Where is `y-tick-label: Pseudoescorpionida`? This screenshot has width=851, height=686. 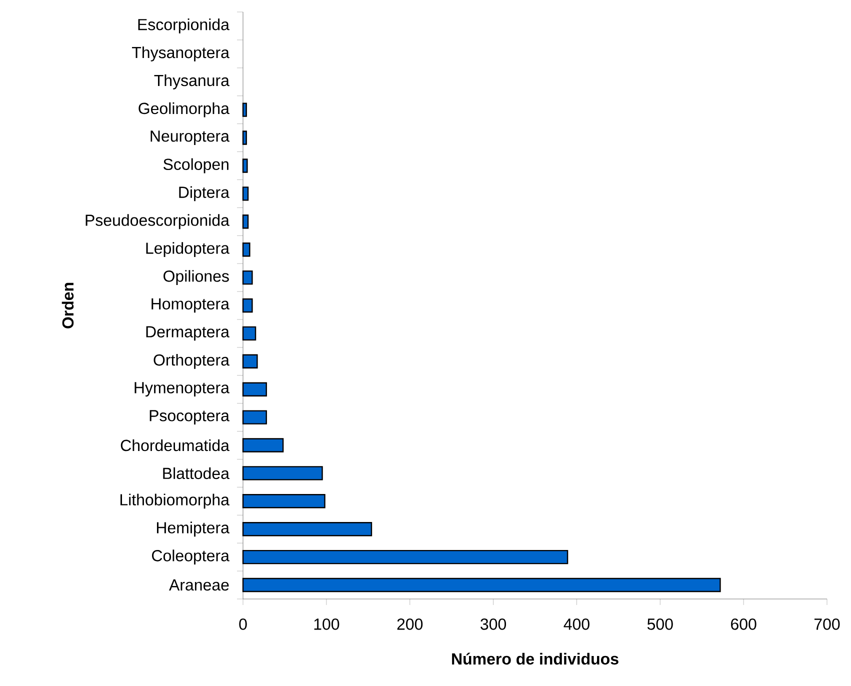
y-tick-label: Pseudoescorpionida is located at coordinates (158, 222).